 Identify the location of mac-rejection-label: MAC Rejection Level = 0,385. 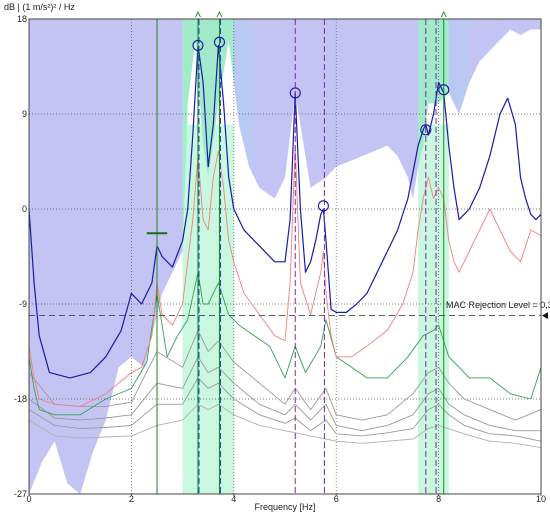
(498, 305).